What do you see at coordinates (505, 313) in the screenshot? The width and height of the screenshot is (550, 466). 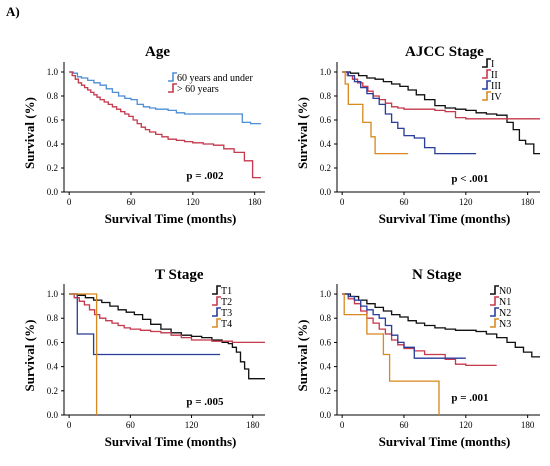 I see `legend-entry: N2` at bounding box center [505, 313].